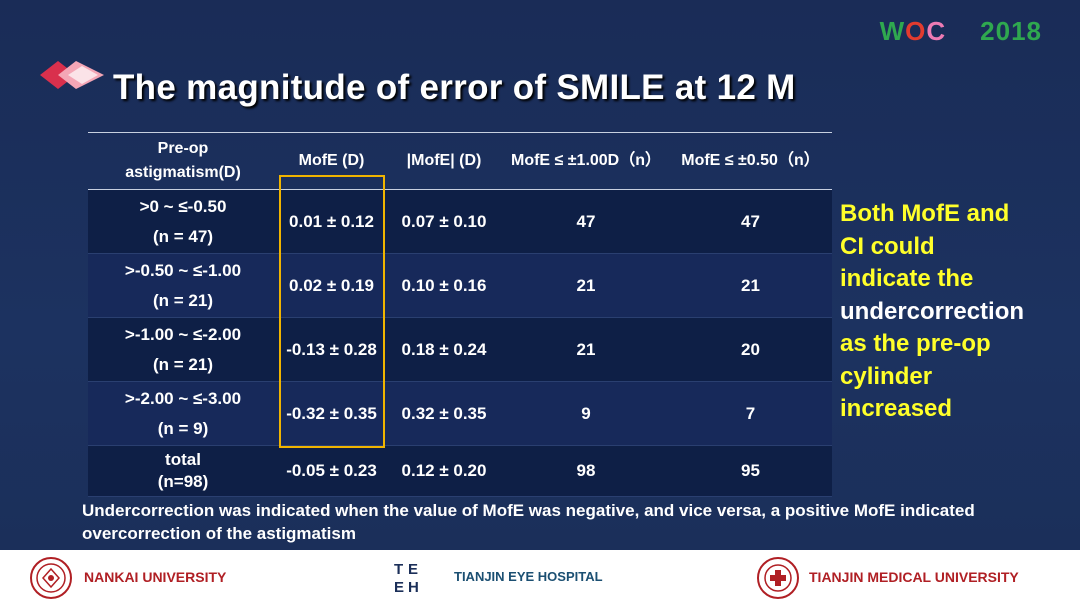  I want to click on nankai-seal-icon, so click(51, 578).